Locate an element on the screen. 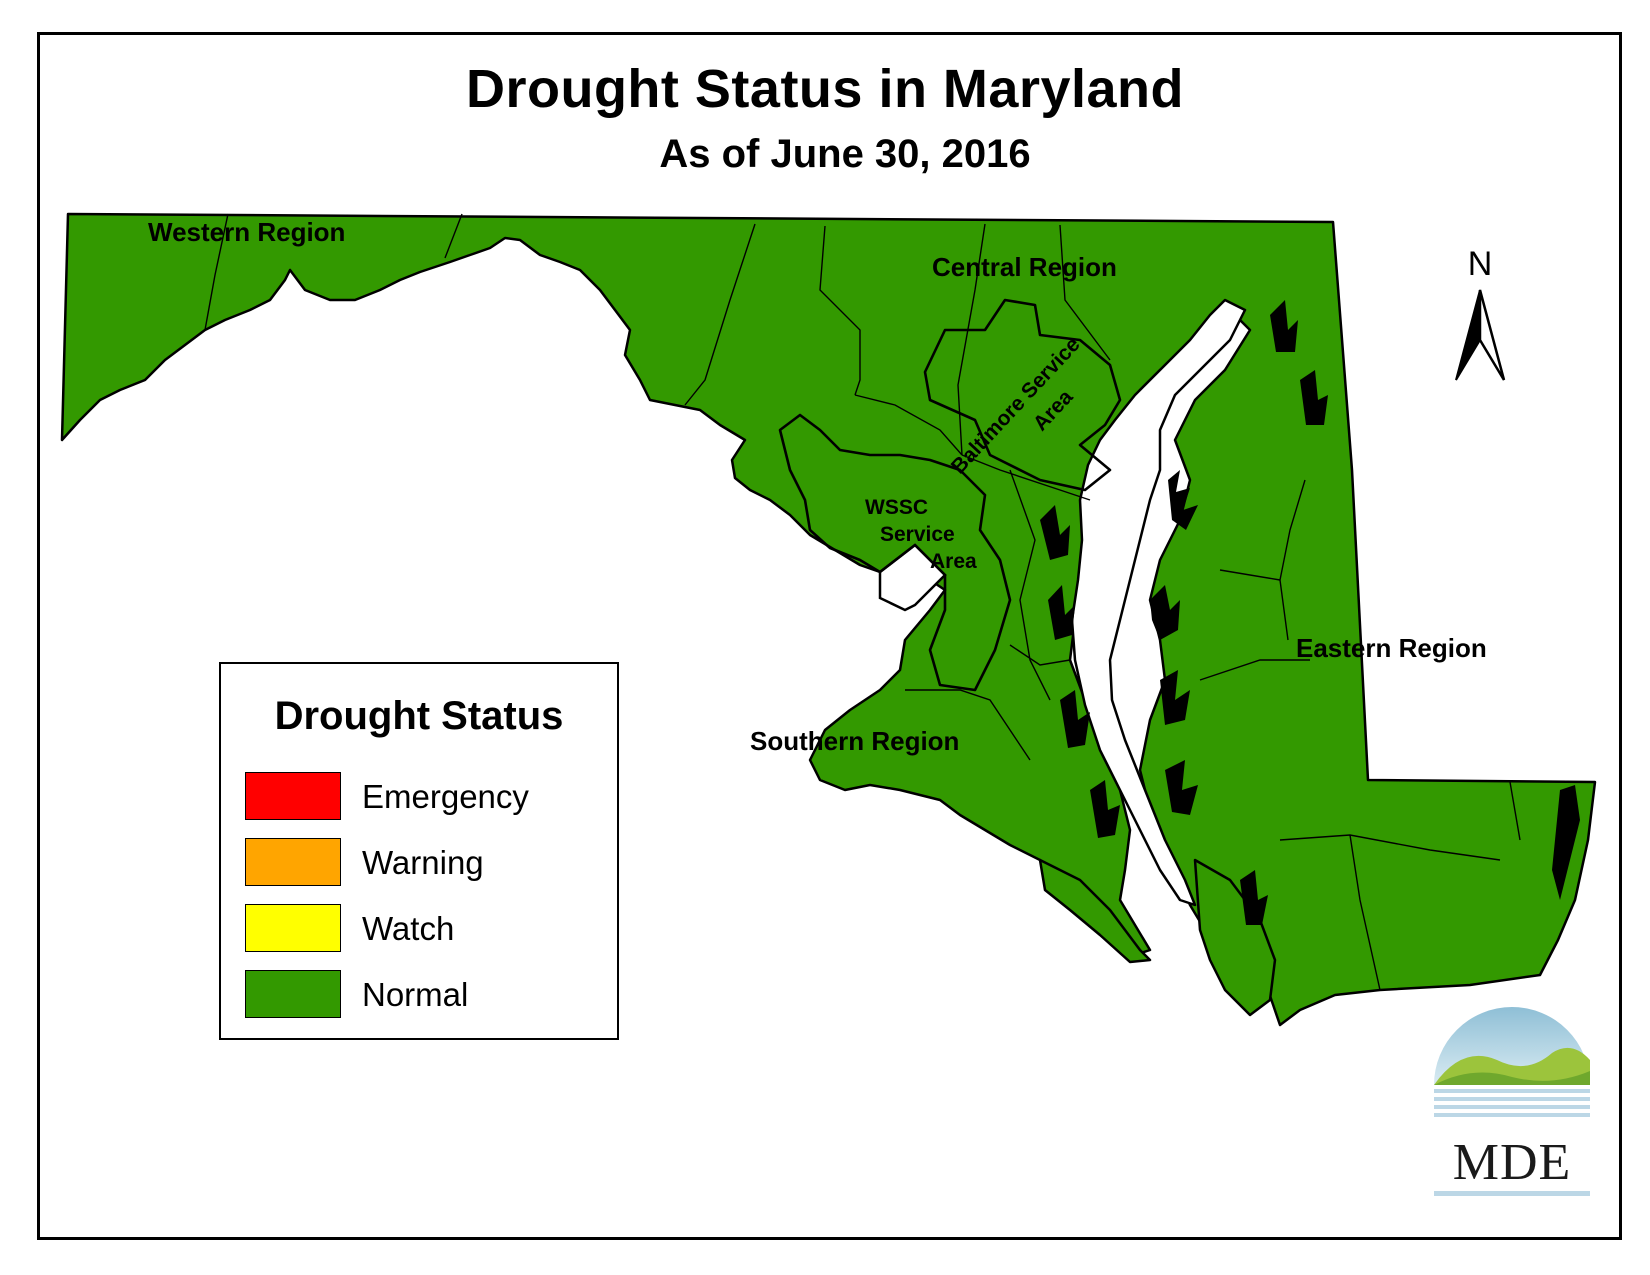  mde-logo: MDE is located at coordinates (1512, 1105).